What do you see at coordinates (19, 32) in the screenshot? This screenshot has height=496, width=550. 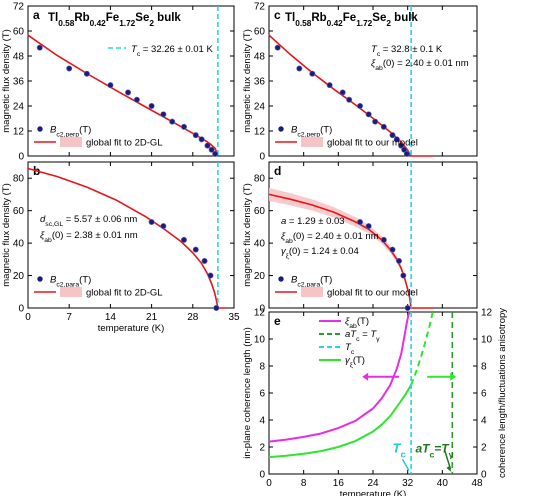 I see `y-tick-label-a: 60` at bounding box center [19, 32].